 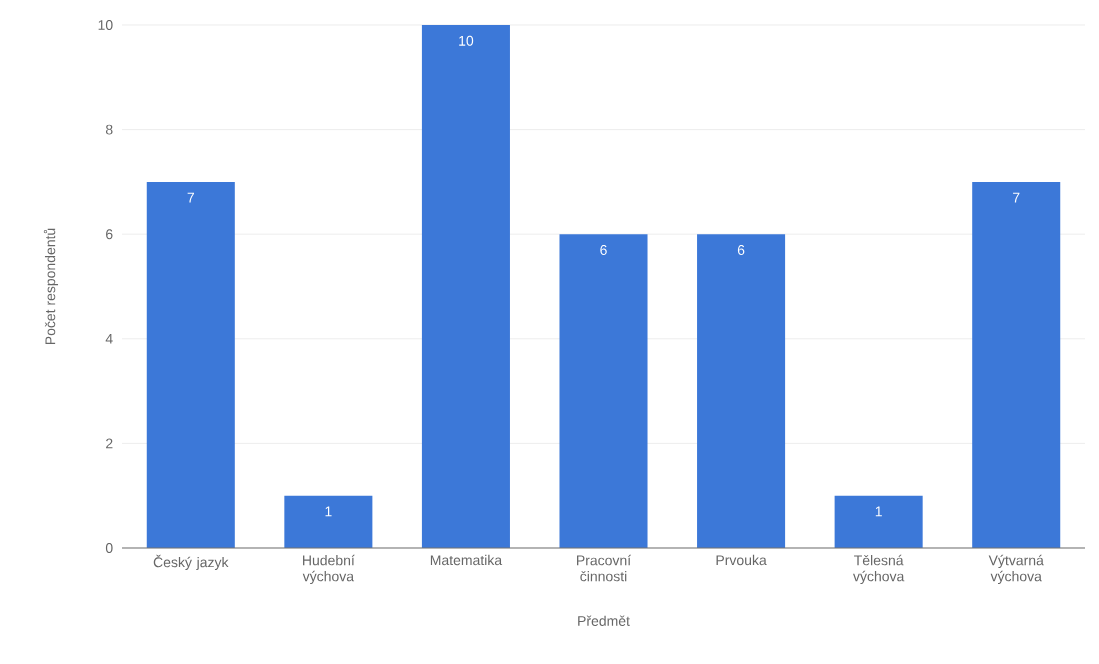 What do you see at coordinates (466, 40) in the screenshot?
I see `data-label: 10` at bounding box center [466, 40].